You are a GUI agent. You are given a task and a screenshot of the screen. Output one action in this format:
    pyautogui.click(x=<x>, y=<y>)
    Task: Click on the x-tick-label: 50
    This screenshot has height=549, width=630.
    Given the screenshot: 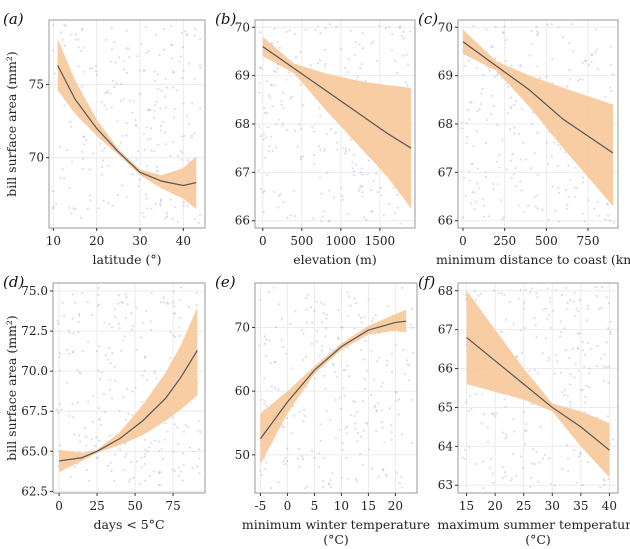 What is the action you would take?
    pyautogui.click(x=134, y=506)
    